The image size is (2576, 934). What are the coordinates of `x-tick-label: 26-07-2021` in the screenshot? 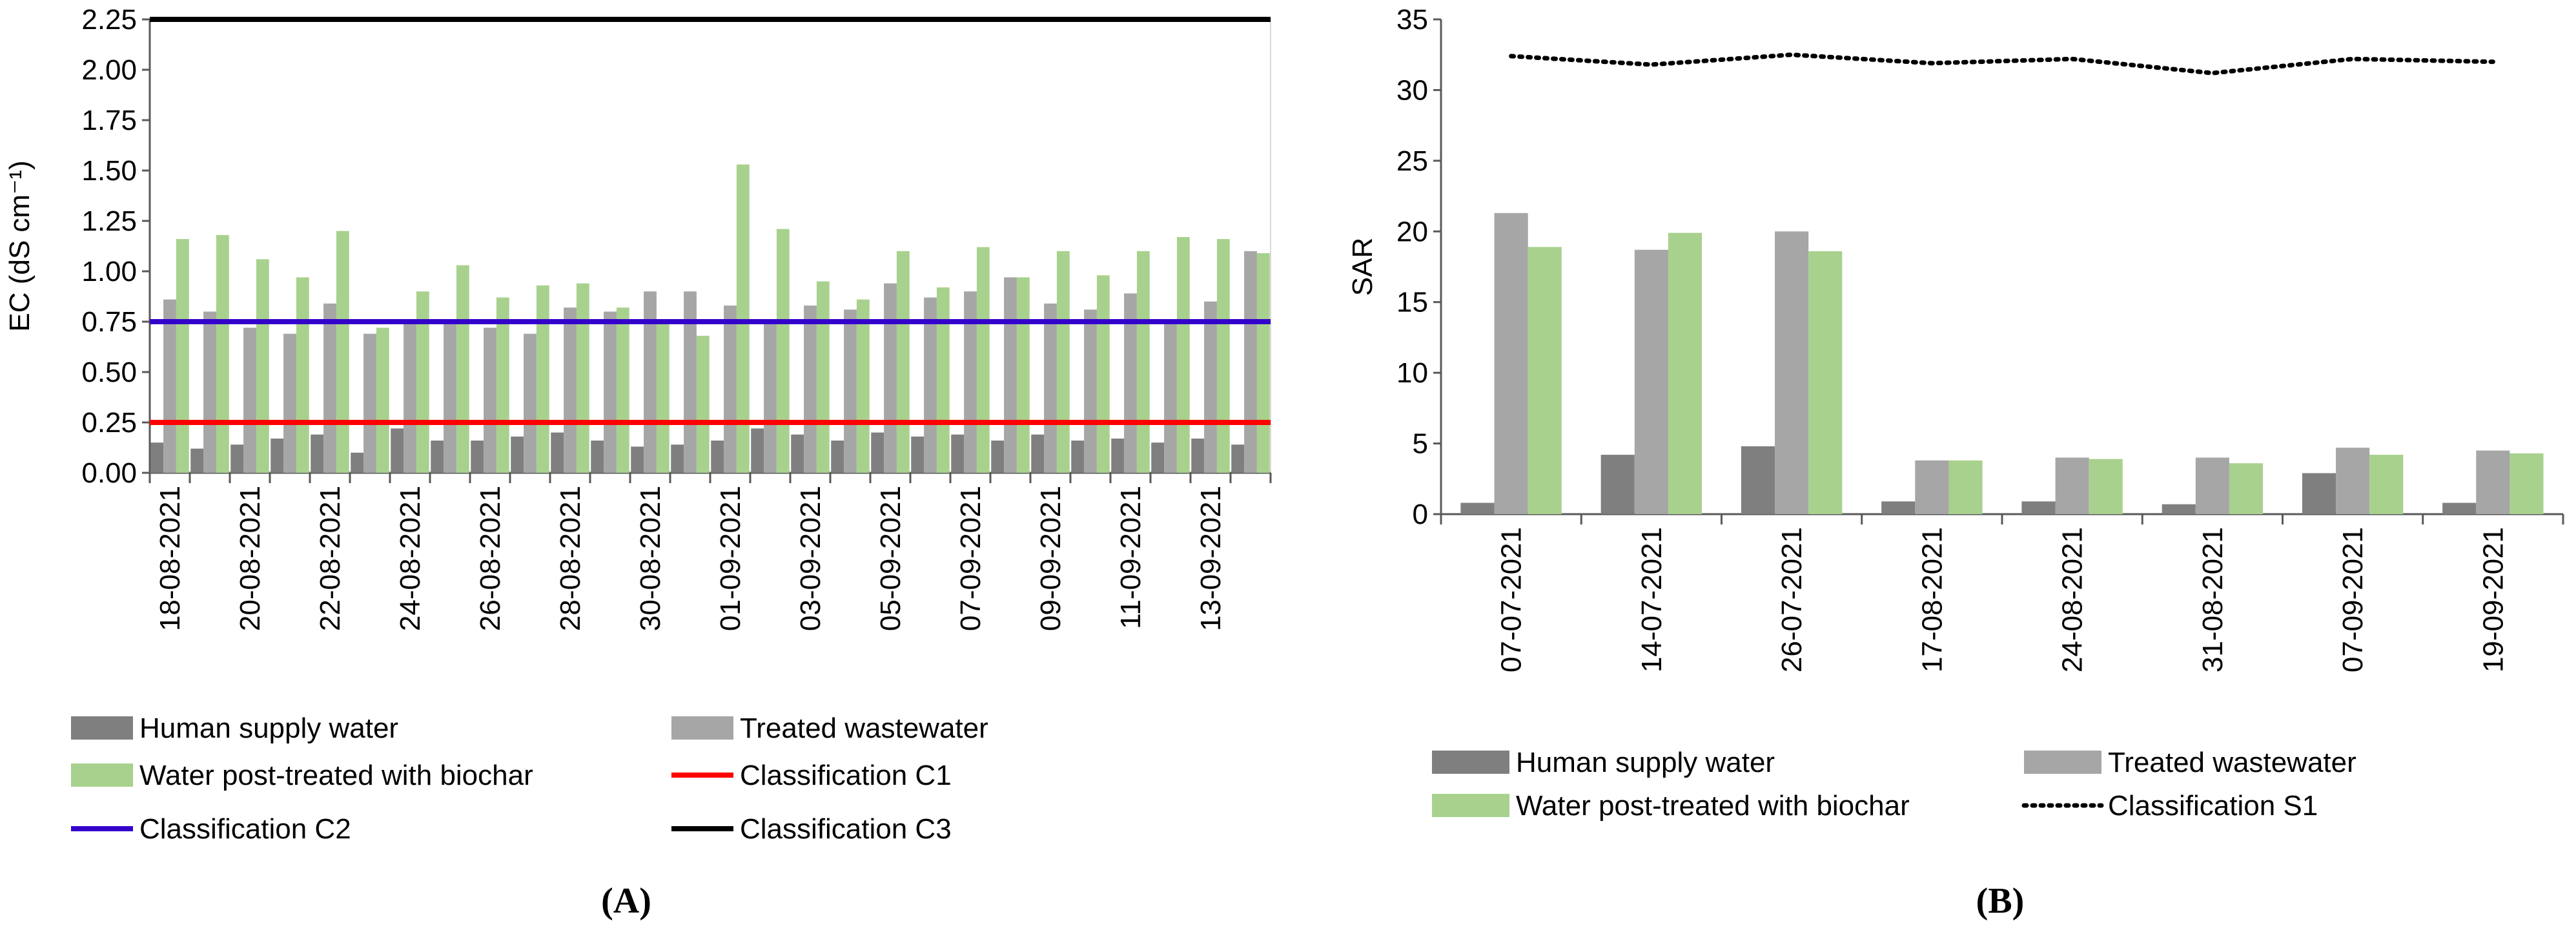 It's located at (1792, 599).